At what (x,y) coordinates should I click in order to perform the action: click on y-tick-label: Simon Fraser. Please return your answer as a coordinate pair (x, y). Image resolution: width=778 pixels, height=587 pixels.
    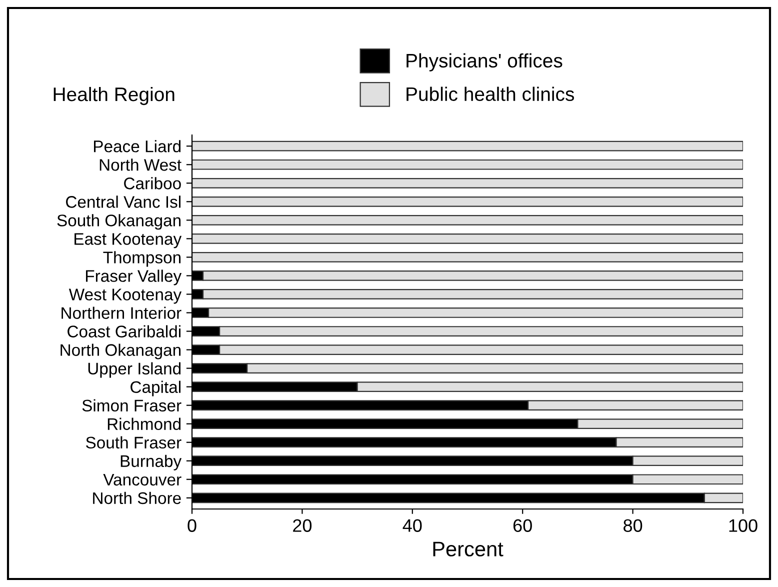
    Looking at the image, I should click on (132, 405).